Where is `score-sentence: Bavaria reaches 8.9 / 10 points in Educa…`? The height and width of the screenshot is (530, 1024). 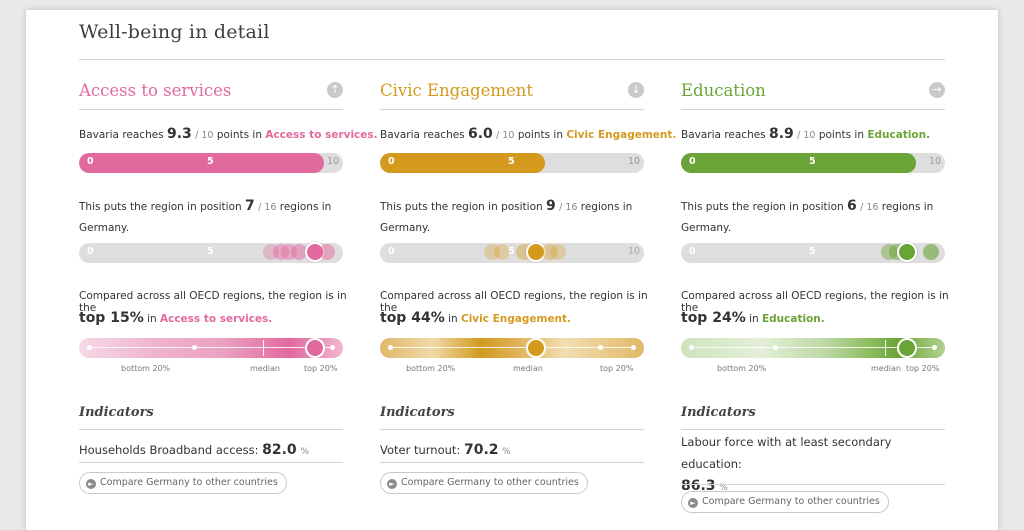 score-sentence: Bavaria reaches 8.9 / 10 points in Educa… is located at coordinates (806, 134).